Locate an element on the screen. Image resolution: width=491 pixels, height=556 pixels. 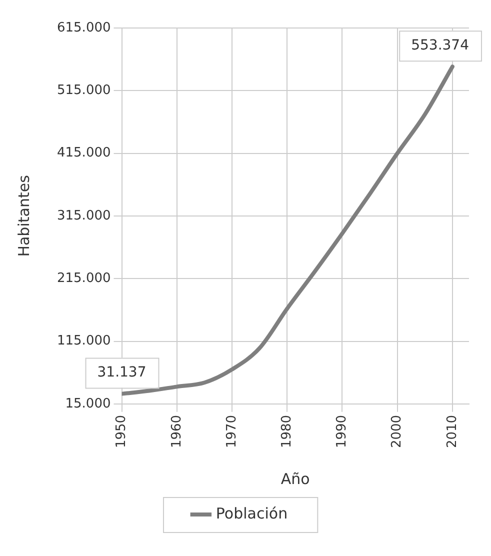
x-tick-label: 1980 is located at coordinates (286, 431).